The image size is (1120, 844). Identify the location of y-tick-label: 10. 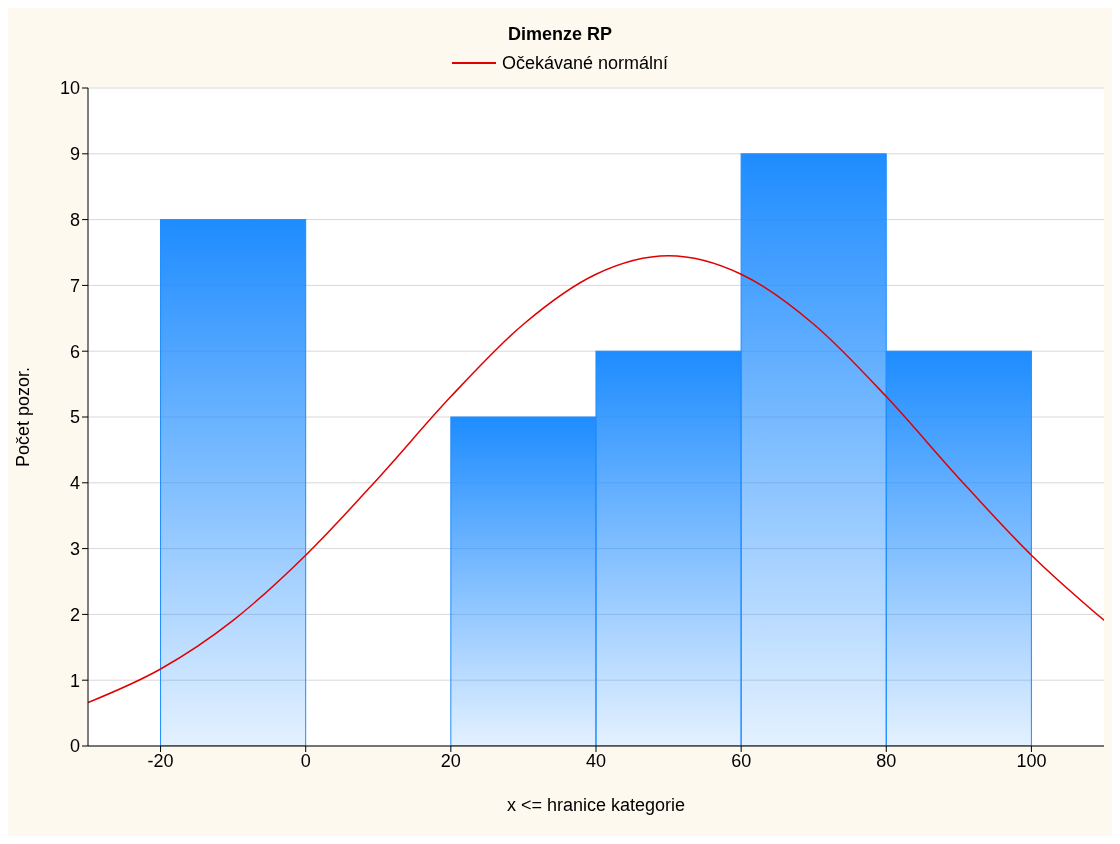
(69, 88).